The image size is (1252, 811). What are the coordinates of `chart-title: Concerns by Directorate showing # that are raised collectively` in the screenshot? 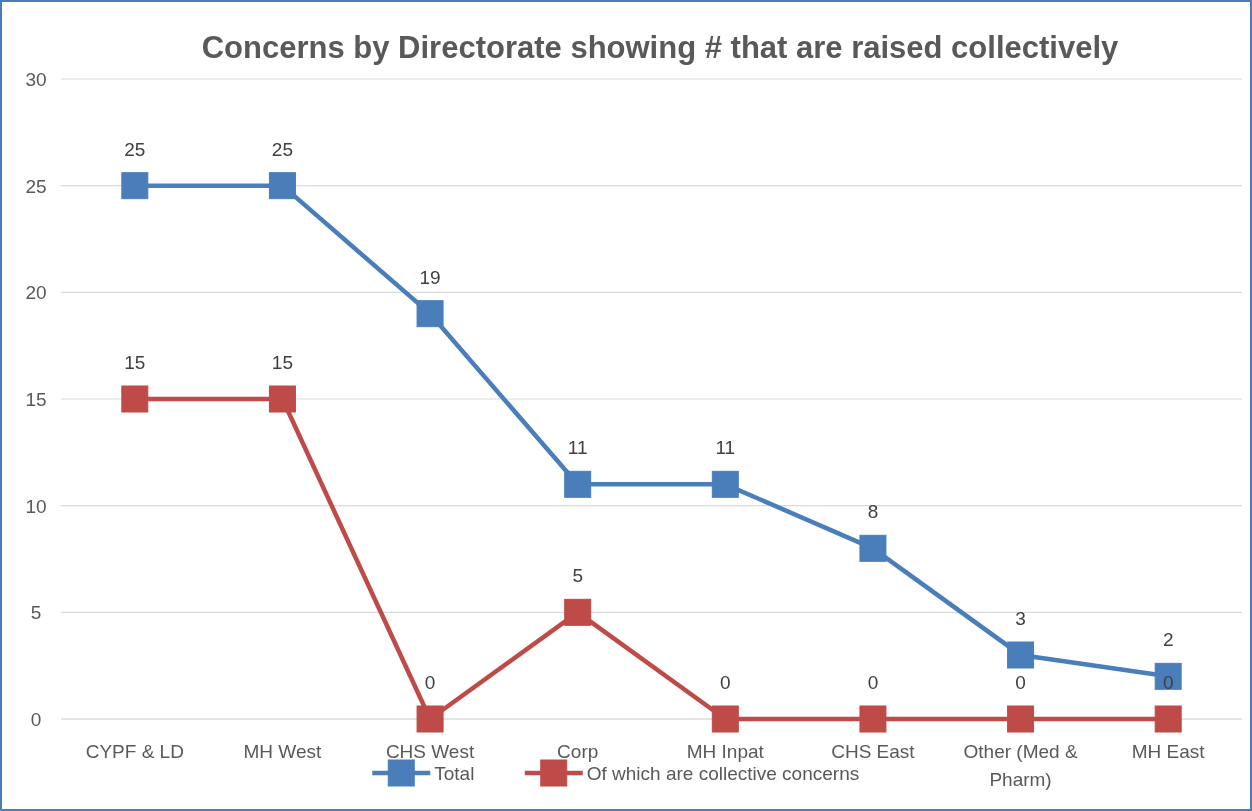 It's located at (660, 47).